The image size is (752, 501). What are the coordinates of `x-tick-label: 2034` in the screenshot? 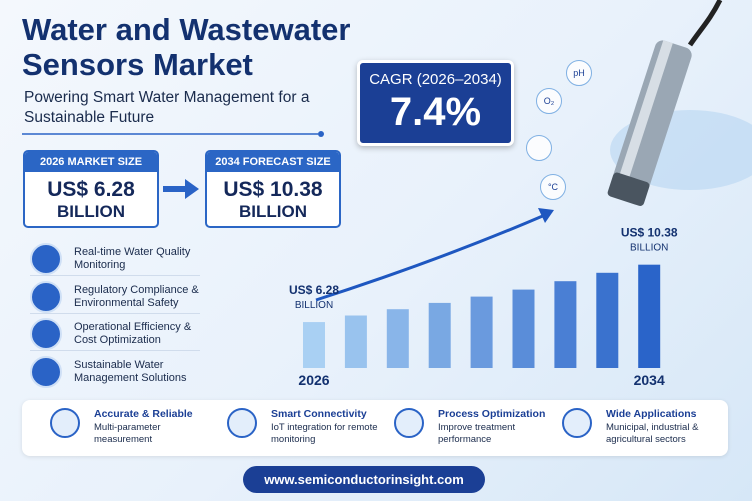 It's located at (649, 380).